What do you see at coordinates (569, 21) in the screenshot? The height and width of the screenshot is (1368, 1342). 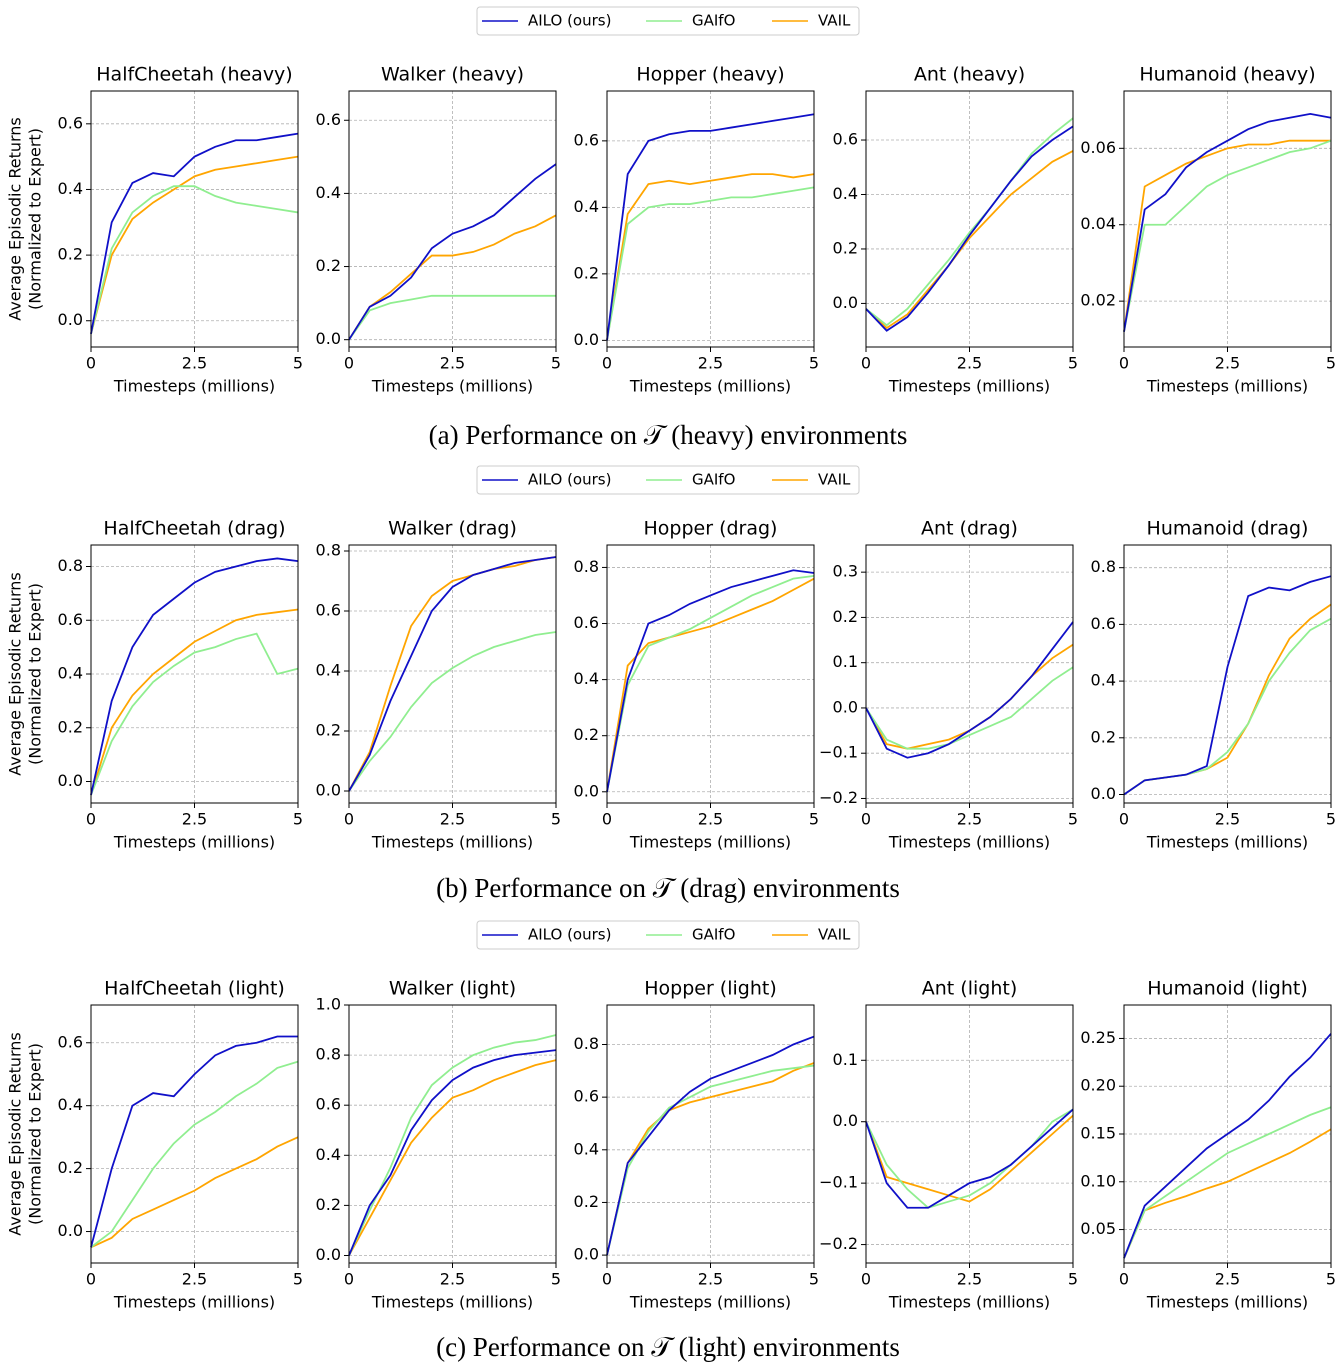 I see `legend-label: AILO (ours)` at bounding box center [569, 21].